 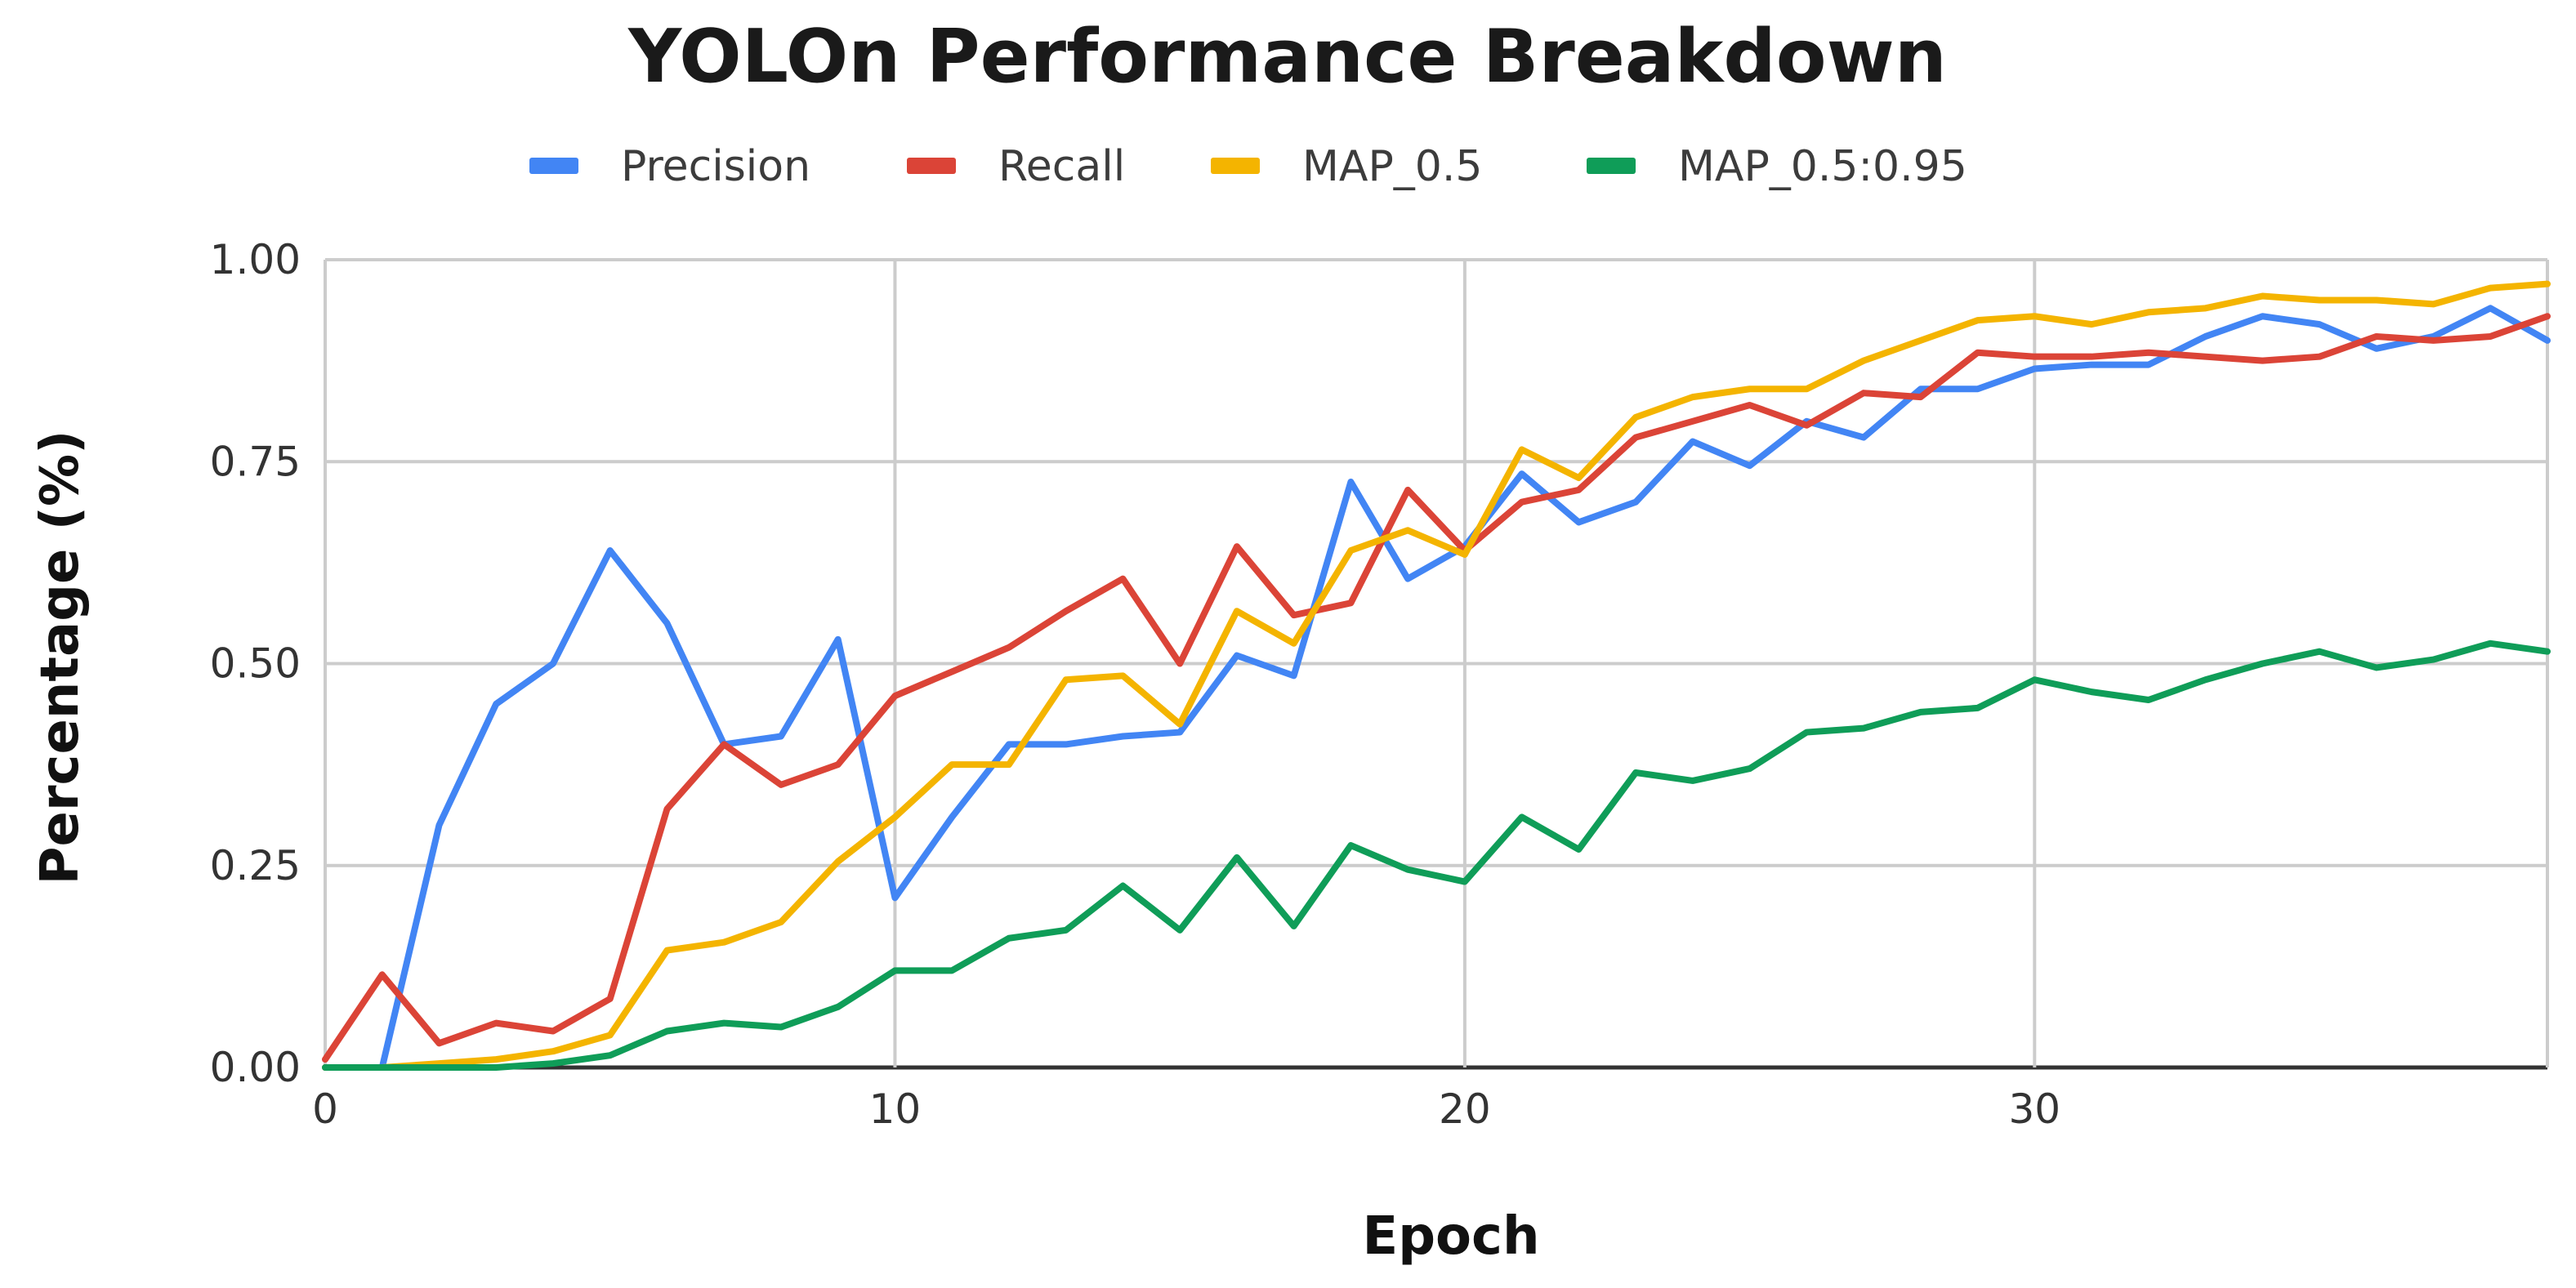 I want to click on y-axis-title: Percentage (%), so click(x=61, y=657).